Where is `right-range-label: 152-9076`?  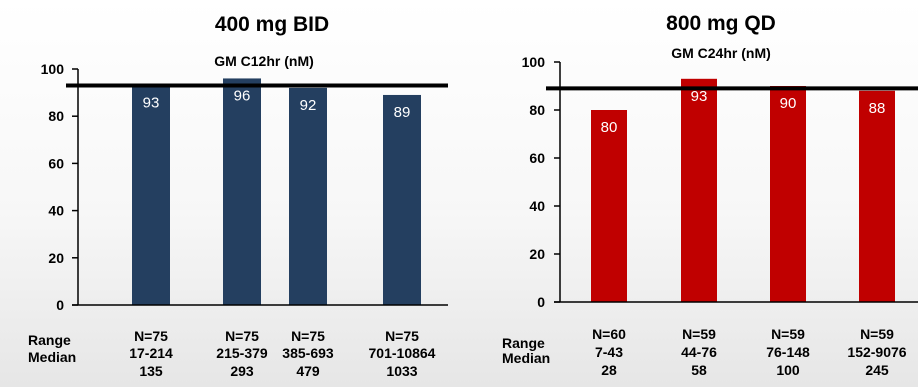 right-range-label: 152-9076 is located at coordinates (876, 352).